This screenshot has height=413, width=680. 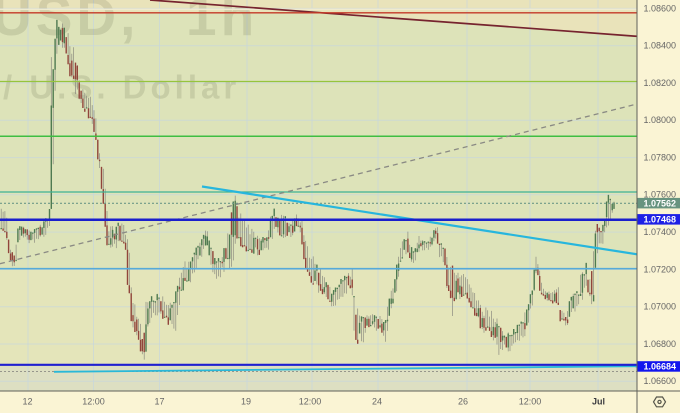 I want to click on svg-text: / U.S. Dollar, so click(x=121, y=87).